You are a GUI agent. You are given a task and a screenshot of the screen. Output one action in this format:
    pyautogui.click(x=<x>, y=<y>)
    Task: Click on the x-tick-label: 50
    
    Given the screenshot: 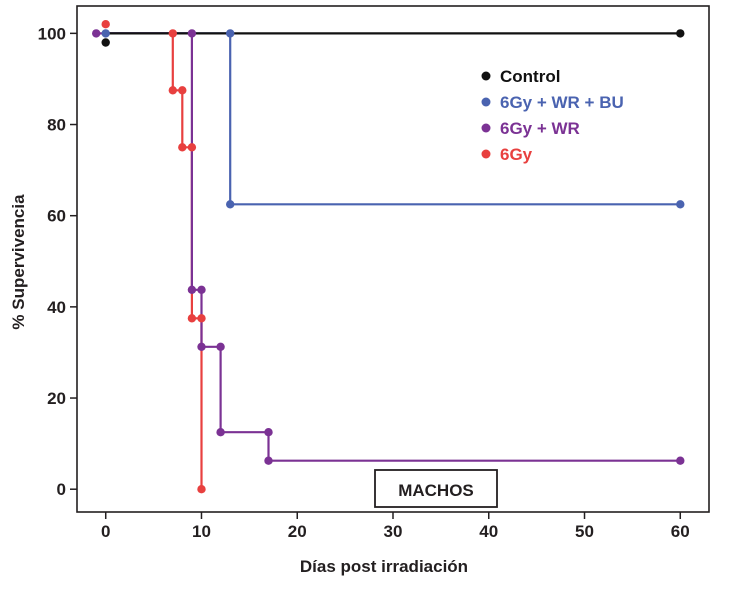 What is the action you would take?
    pyautogui.click(x=584, y=531)
    